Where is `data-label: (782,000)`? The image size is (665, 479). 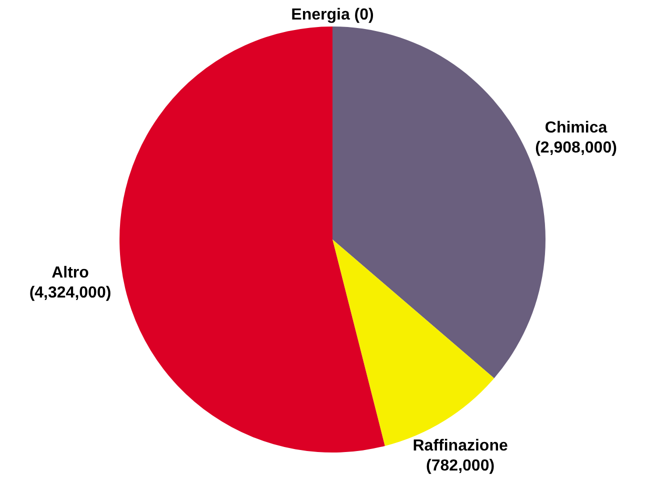
data-label: (782,000) is located at coordinates (460, 466).